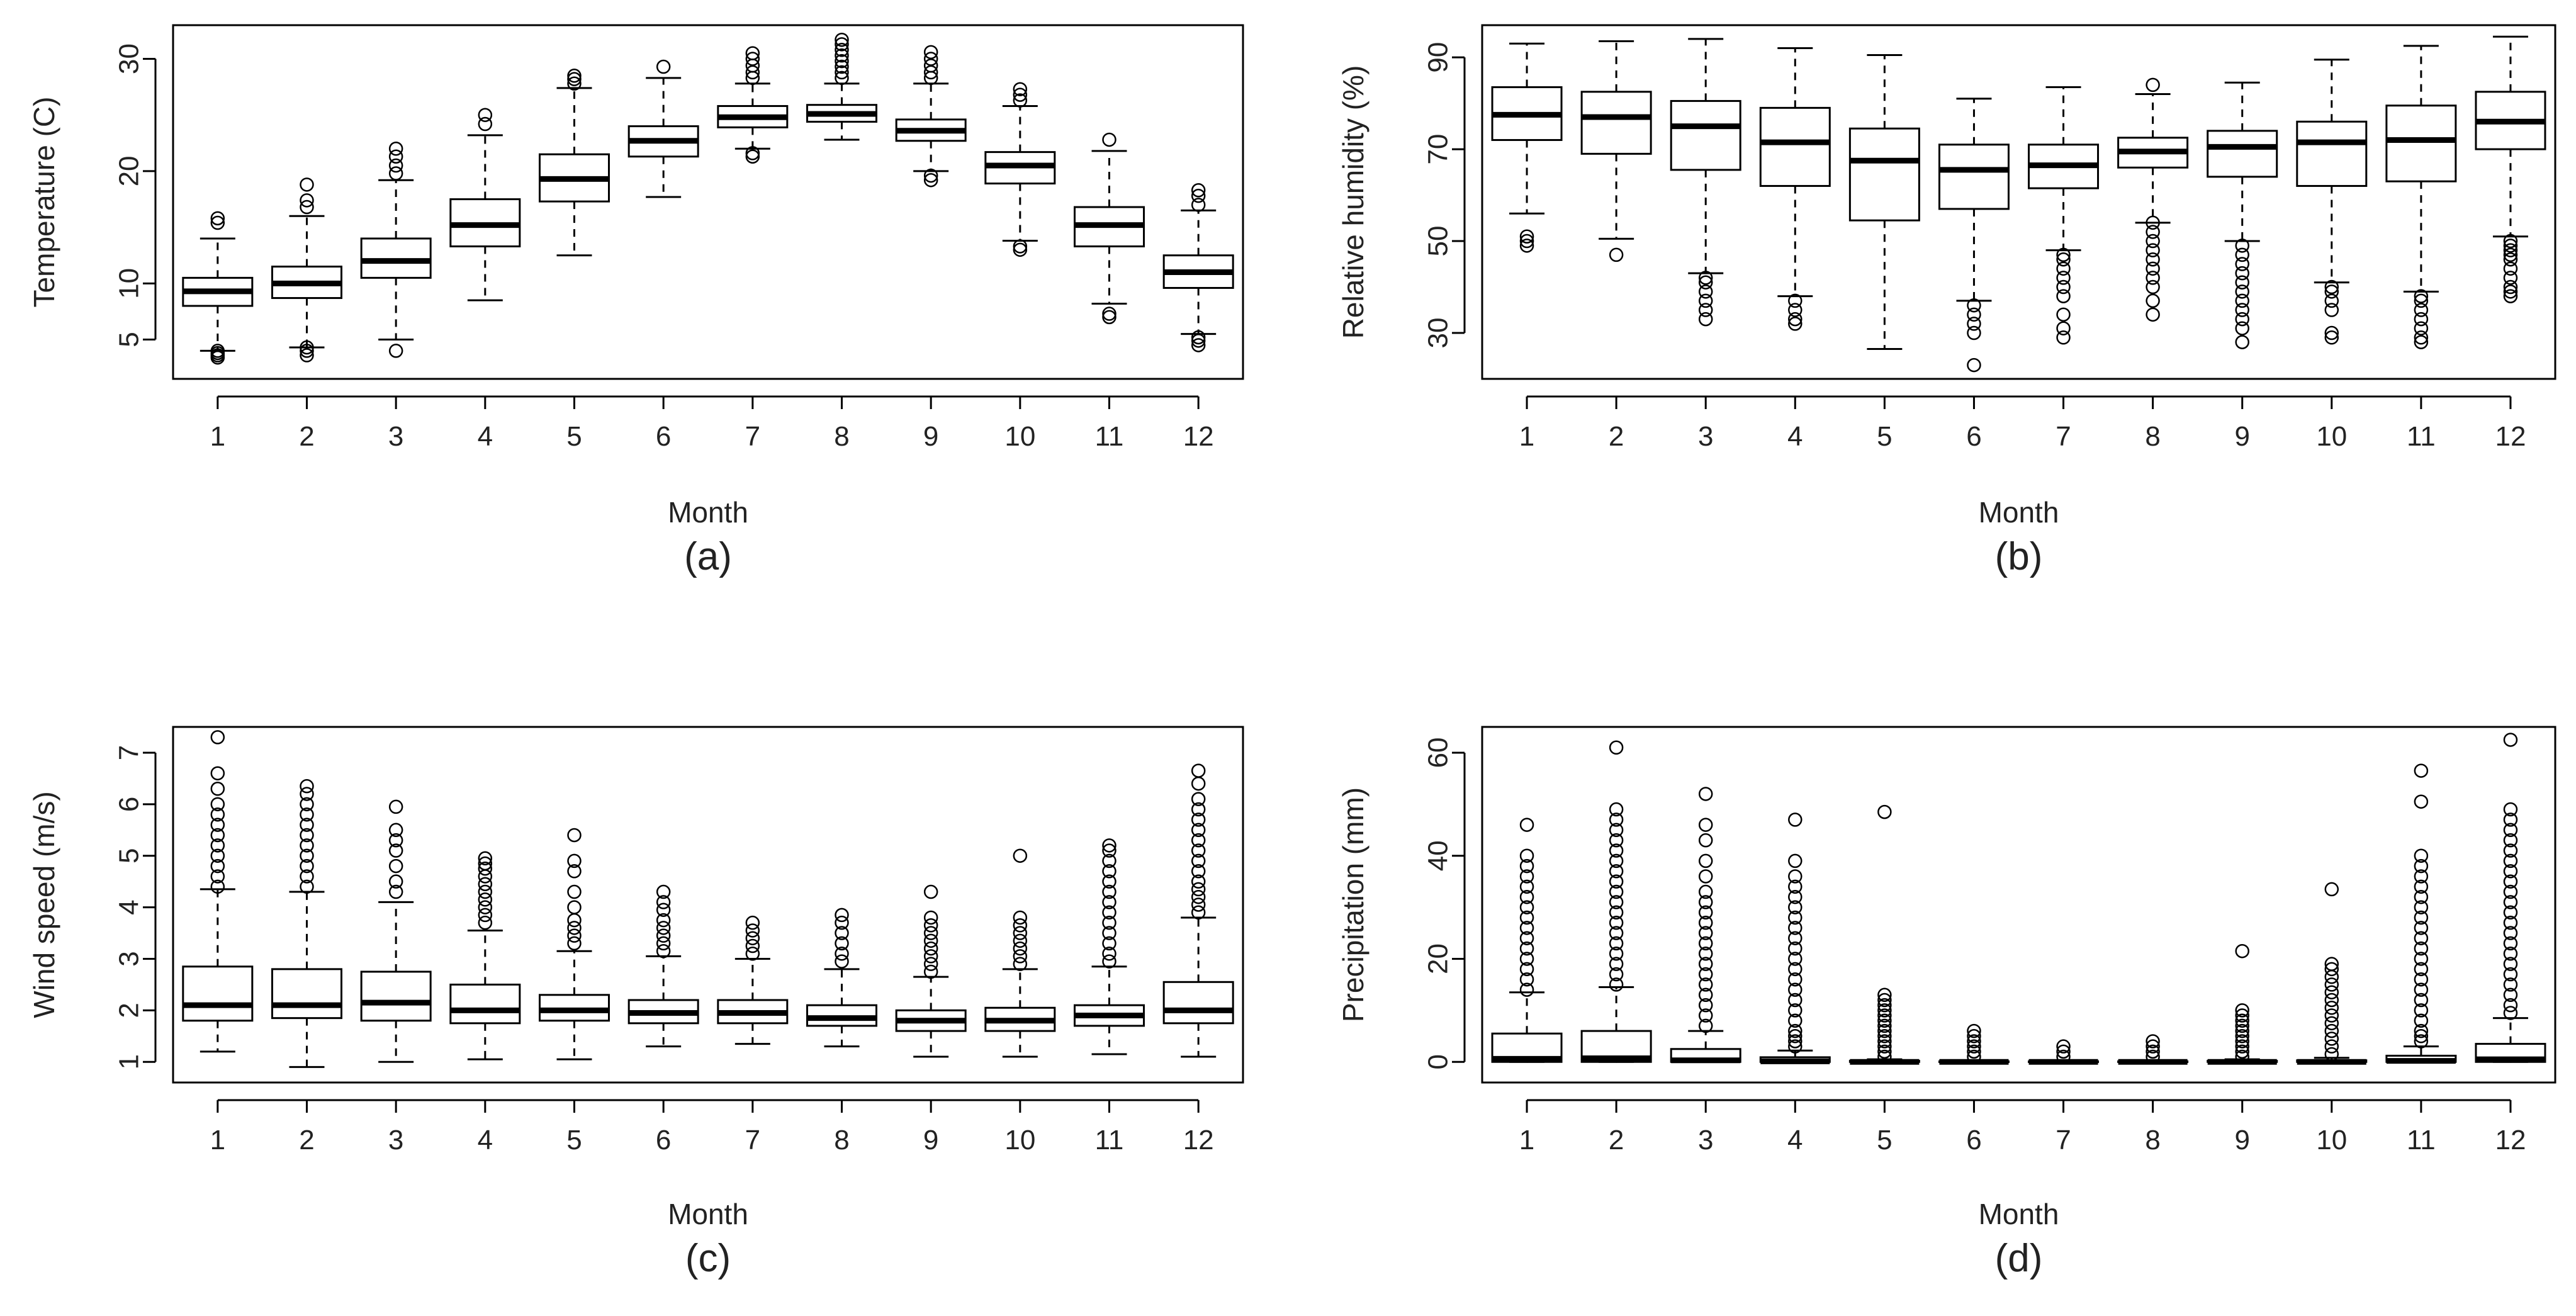 Image resolution: width=2576 pixels, height=1316 pixels. Describe the element at coordinates (2510, 1140) in the screenshot. I see `x-tick-label: 12` at that location.